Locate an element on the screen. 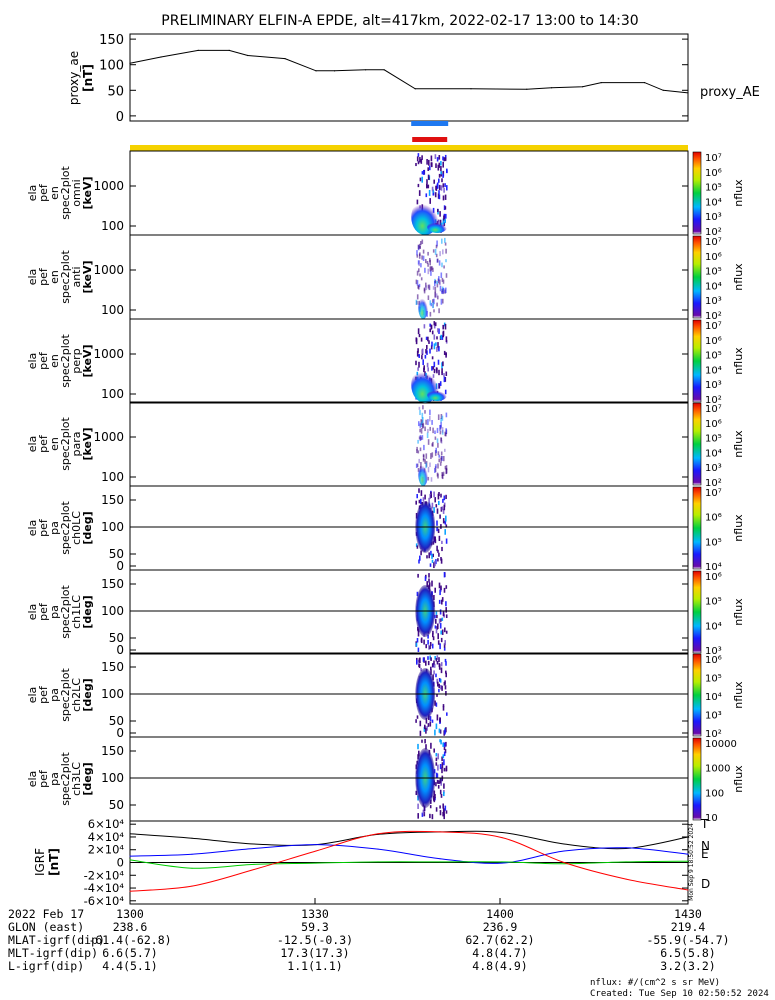  footer-row-value: -12.5(-0.3) is located at coordinates (315, 940).